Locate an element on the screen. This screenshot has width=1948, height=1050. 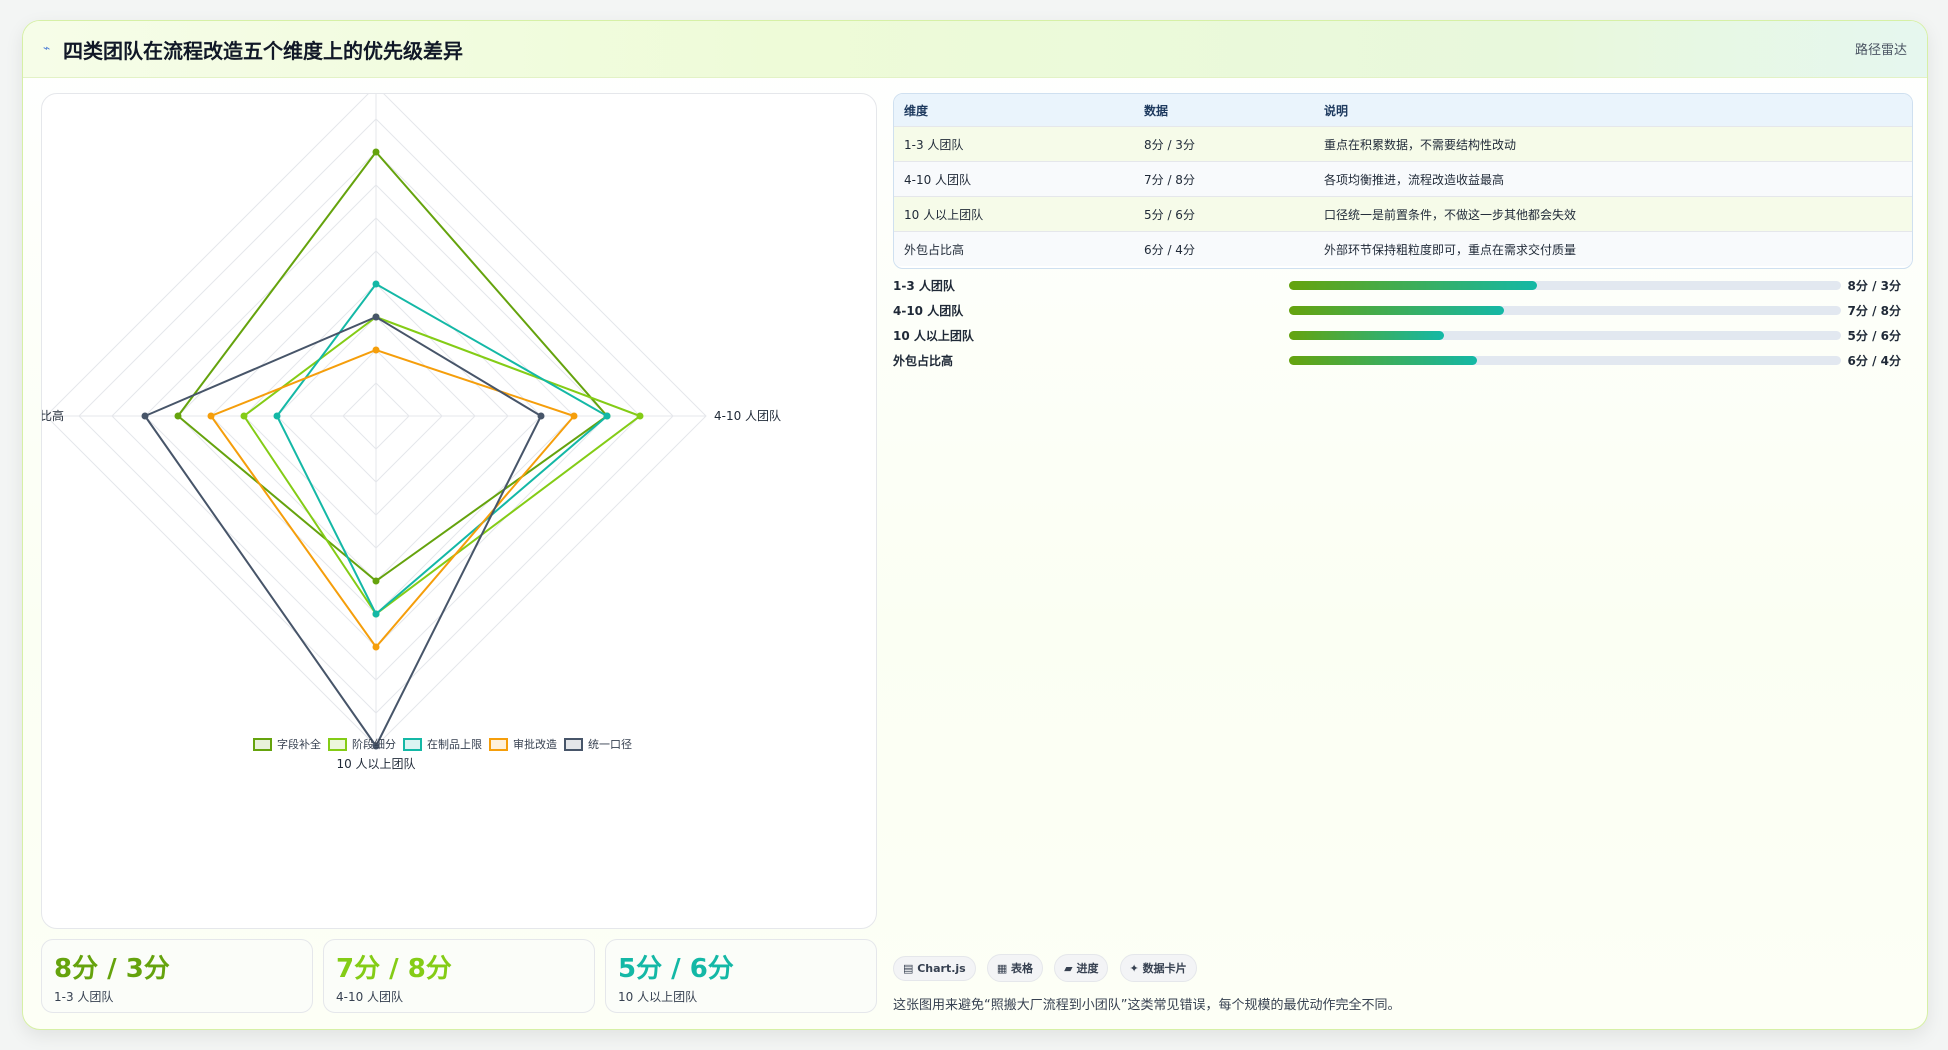
legend-label: 在制品上限 is located at coordinates (454, 744).